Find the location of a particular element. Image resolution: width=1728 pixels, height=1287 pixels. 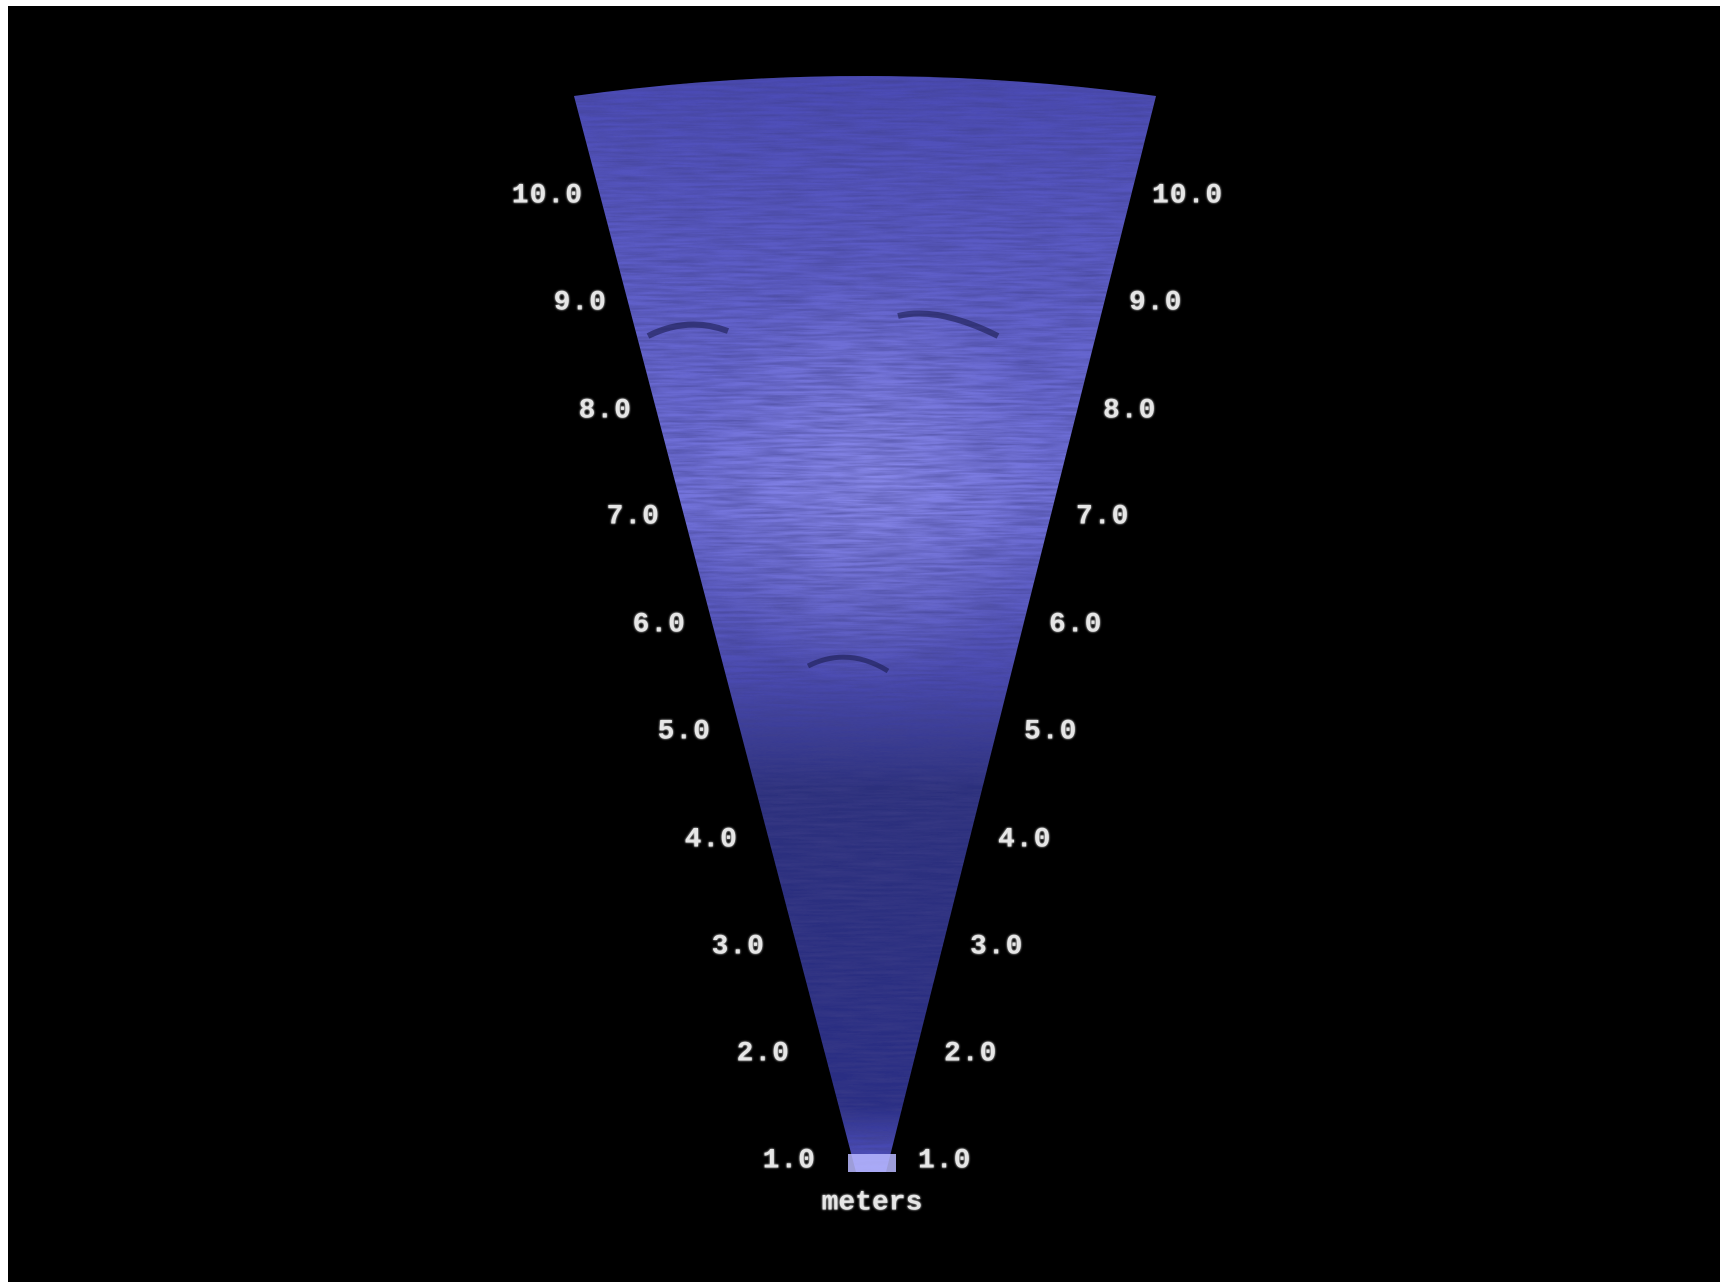

range-label-left: 2.0 is located at coordinates (763, 1054).